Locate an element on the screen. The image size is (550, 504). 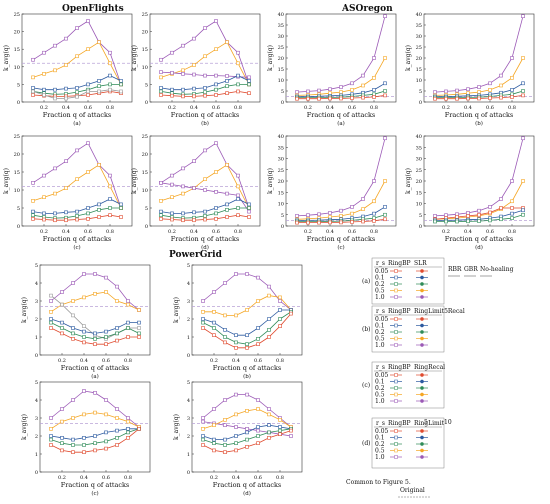
y-tick-label: 5 is located at coordinates (36, 383).